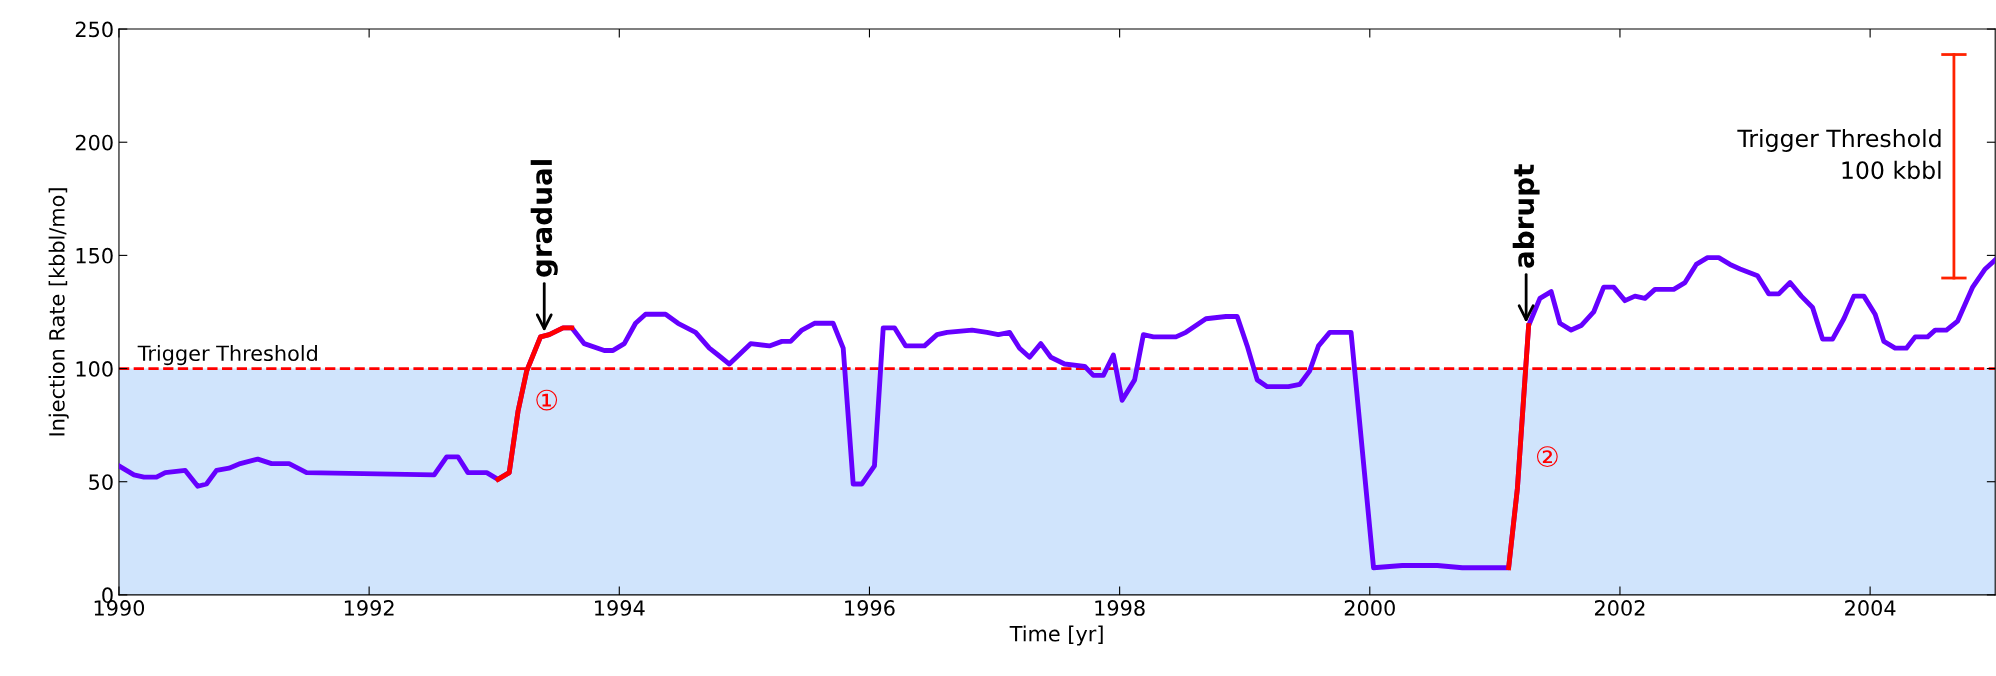 The width and height of the screenshot is (1996, 676). Describe the element at coordinates (94, 255) in the screenshot. I see `y-tick-label: 150` at that location.